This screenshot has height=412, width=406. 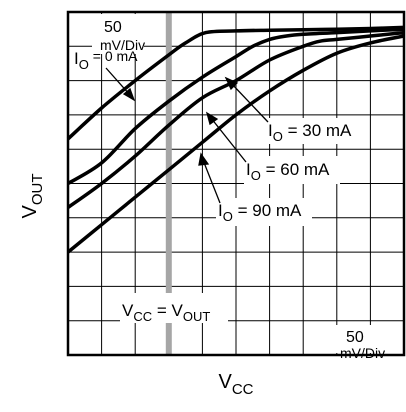 I want to click on series-label-io-60-bg, so click(x=292, y=170).